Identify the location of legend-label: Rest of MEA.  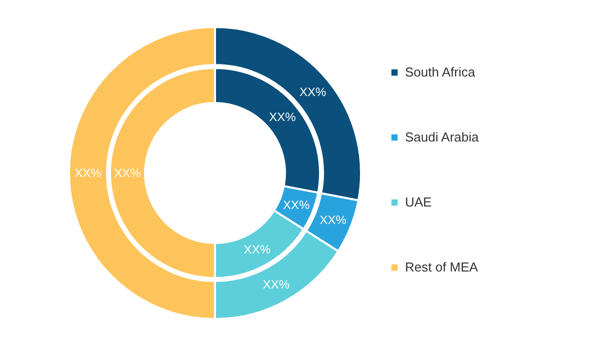
(441, 267).